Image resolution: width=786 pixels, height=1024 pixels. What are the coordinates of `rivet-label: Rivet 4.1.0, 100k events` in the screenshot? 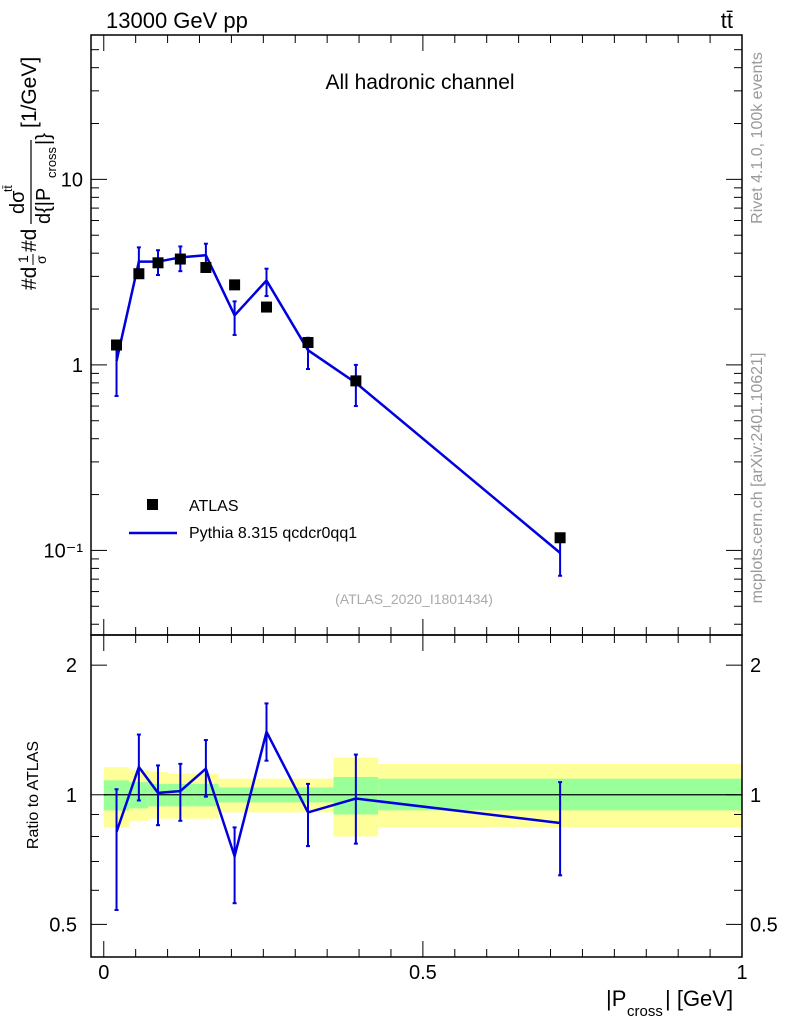 It's located at (757, 138).